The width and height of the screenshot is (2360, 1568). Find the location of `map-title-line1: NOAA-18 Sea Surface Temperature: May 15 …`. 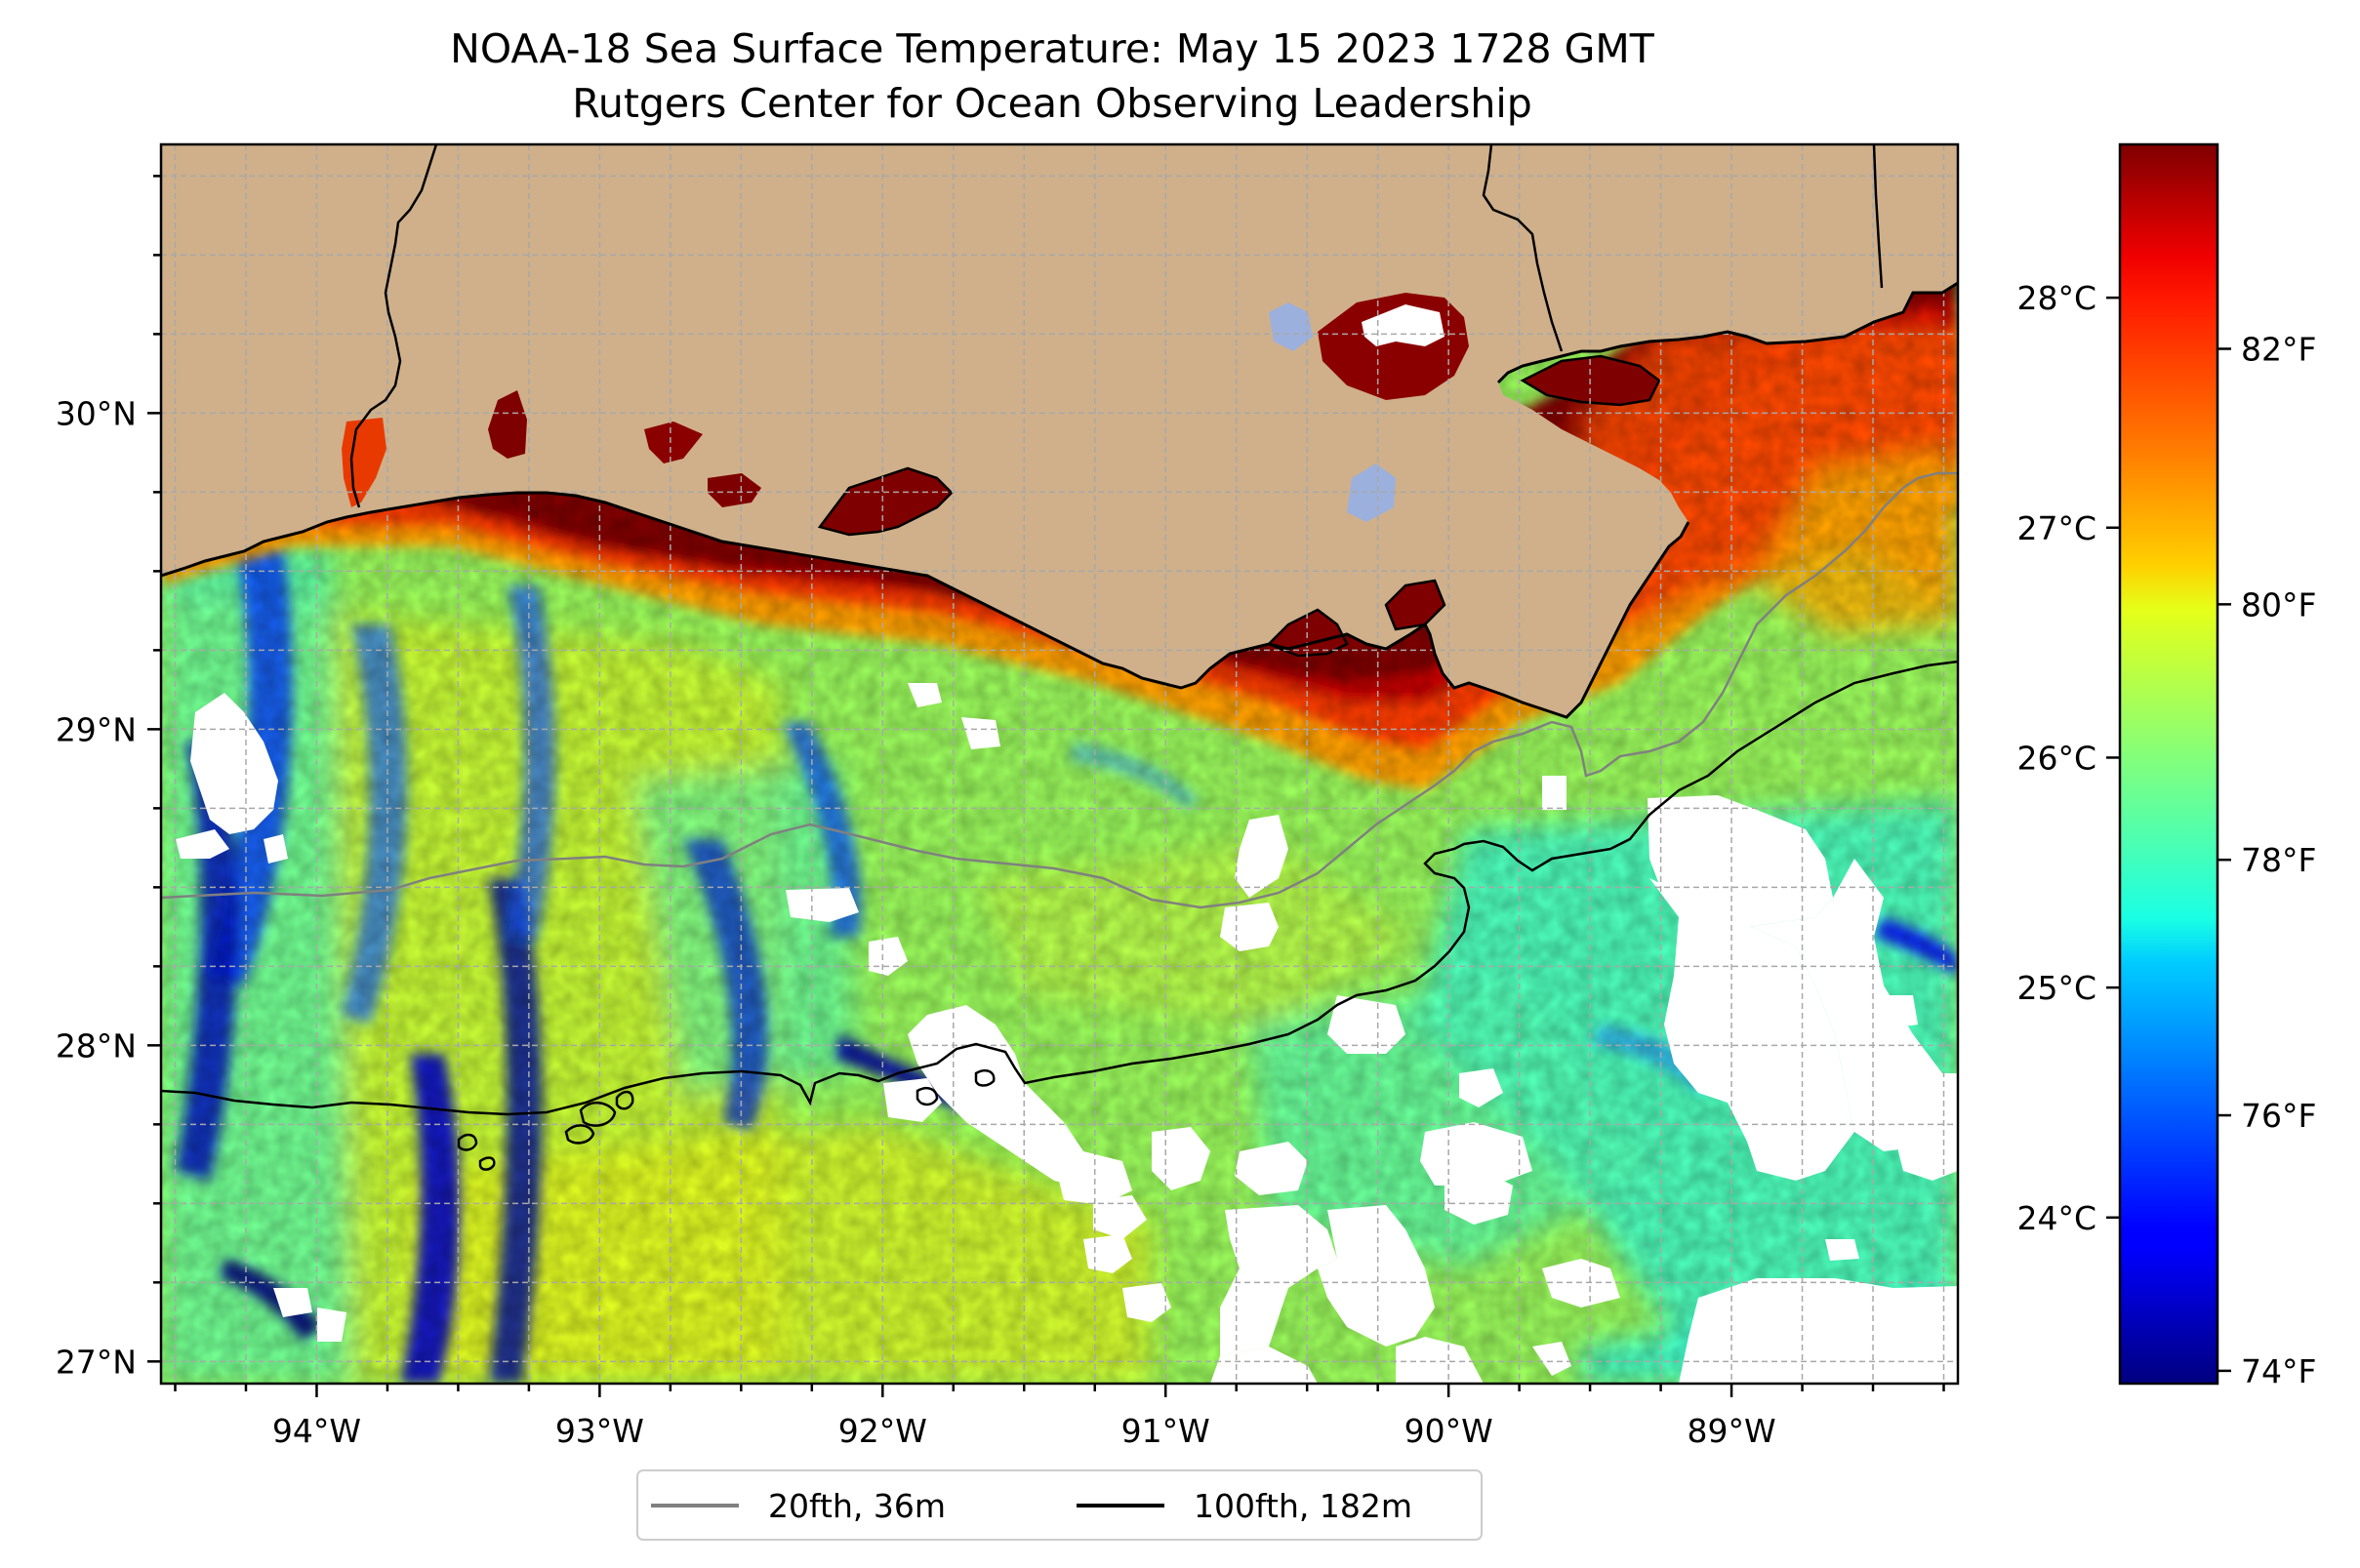

map-title-line1: NOAA-18 Sea Surface Temperature: May 15 … is located at coordinates (1052, 48).